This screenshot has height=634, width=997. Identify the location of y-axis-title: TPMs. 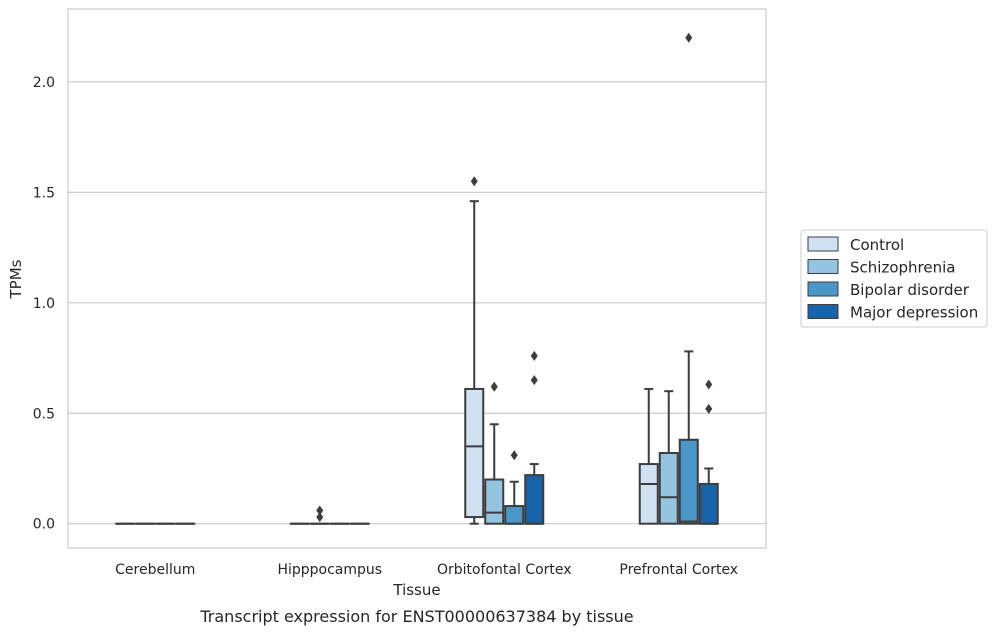
(16, 279).